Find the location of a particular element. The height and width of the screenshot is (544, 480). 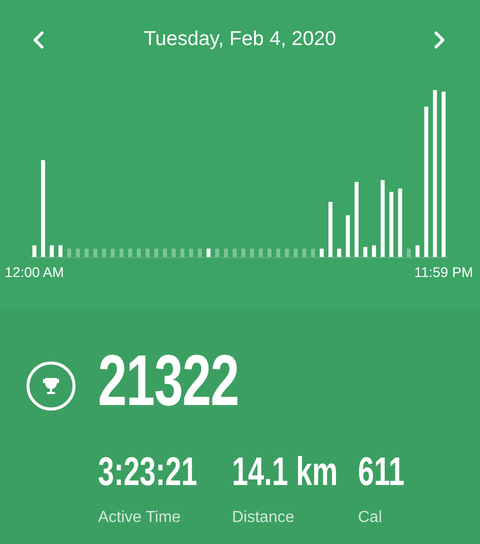

x-tick-label: 11:59 PM is located at coordinates (444, 272).